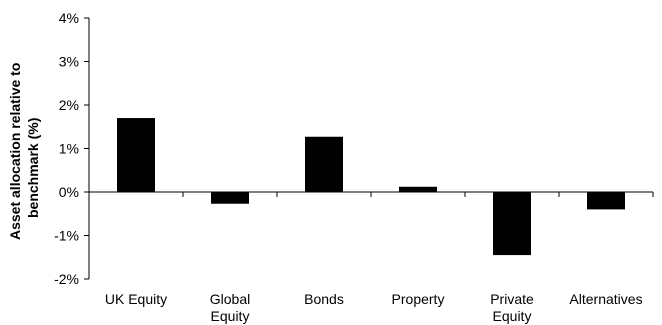 The width and height of the screenshot is (662, 325). What do you see at coordinates (605, 299) in the screenshot?
I see `category-label: Alternatives` at bounding box center [605, 299].